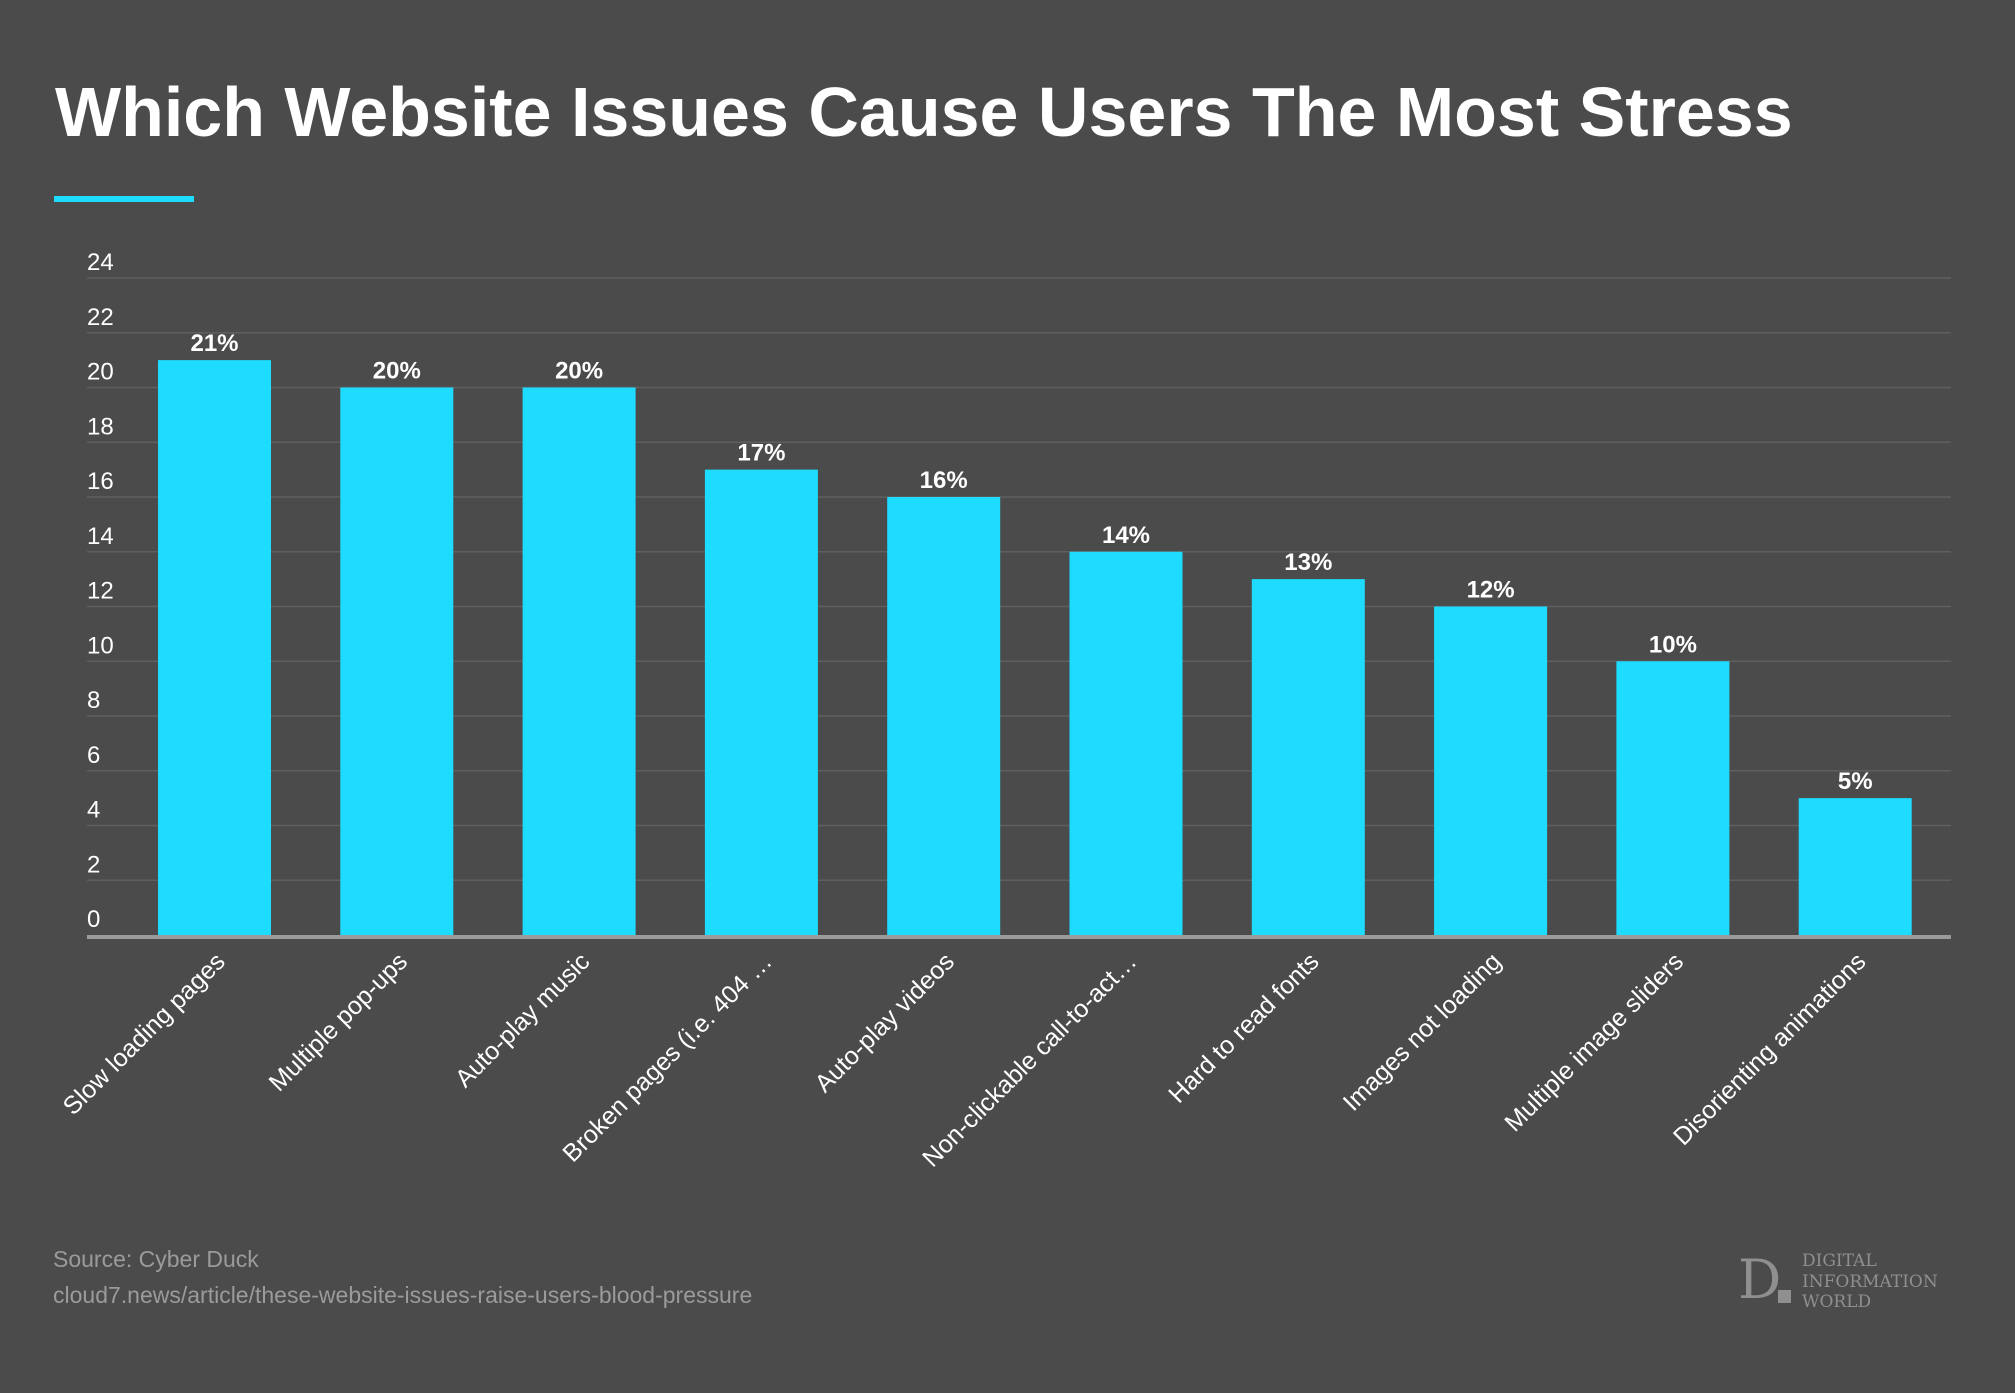 Image resolution: width=2015 pixels, height=1393 pixels. I want to click on svg-text: INFORMATION, so click(1870, 1282).